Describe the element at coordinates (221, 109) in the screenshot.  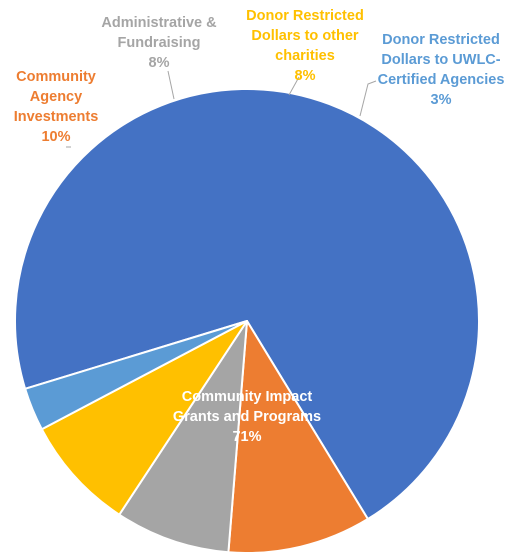
I see `leader-lines` at that location.